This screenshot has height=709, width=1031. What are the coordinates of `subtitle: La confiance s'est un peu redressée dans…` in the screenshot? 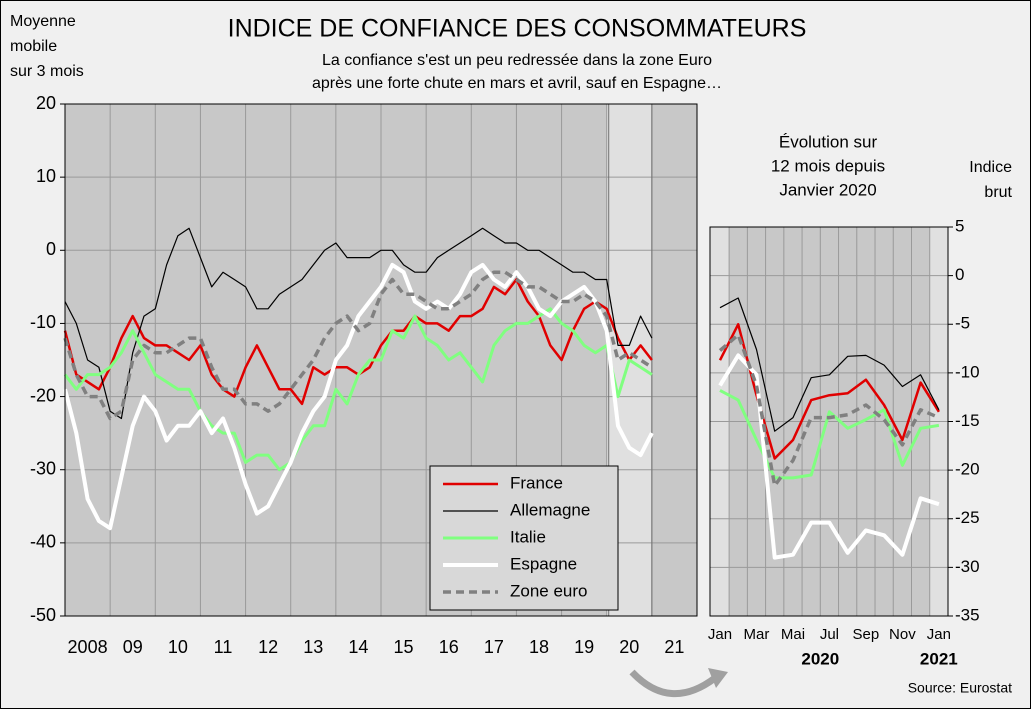 It's located at (517, 60).